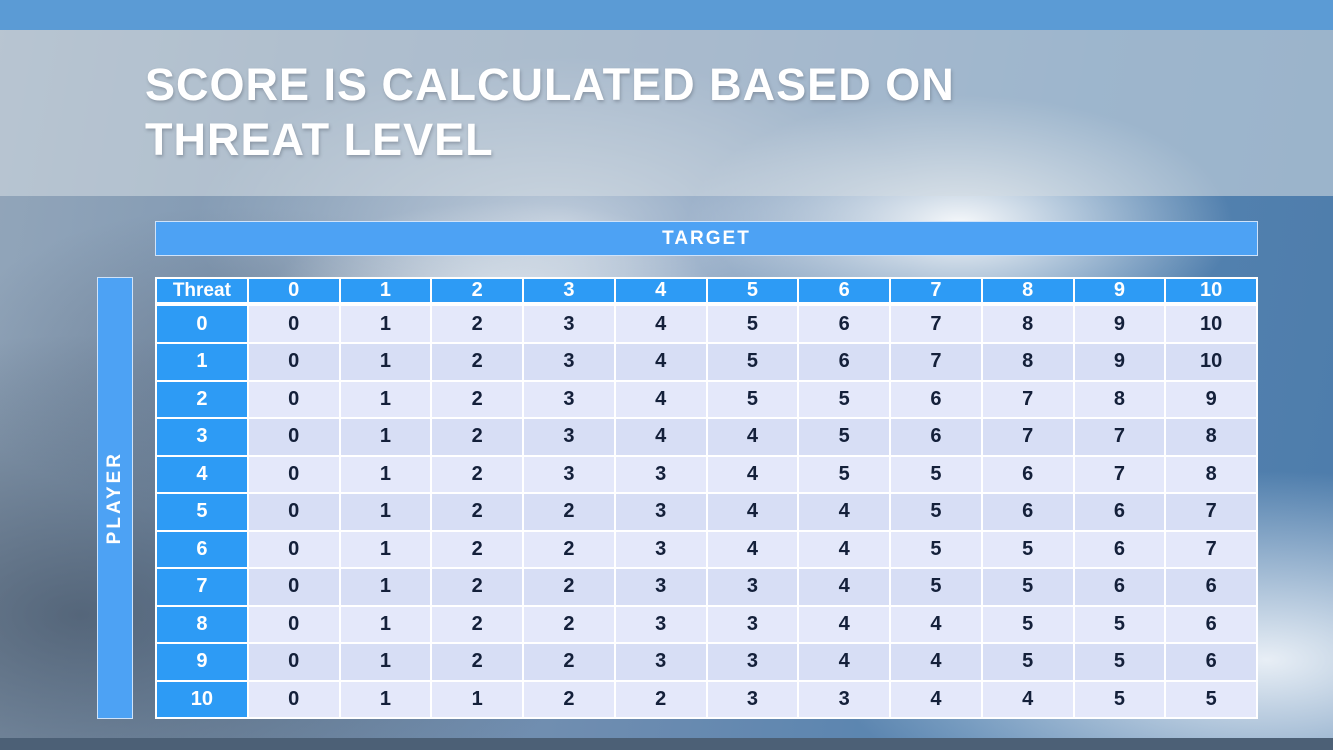  I want to click on bottom-accent-bar, so click(666, 744).